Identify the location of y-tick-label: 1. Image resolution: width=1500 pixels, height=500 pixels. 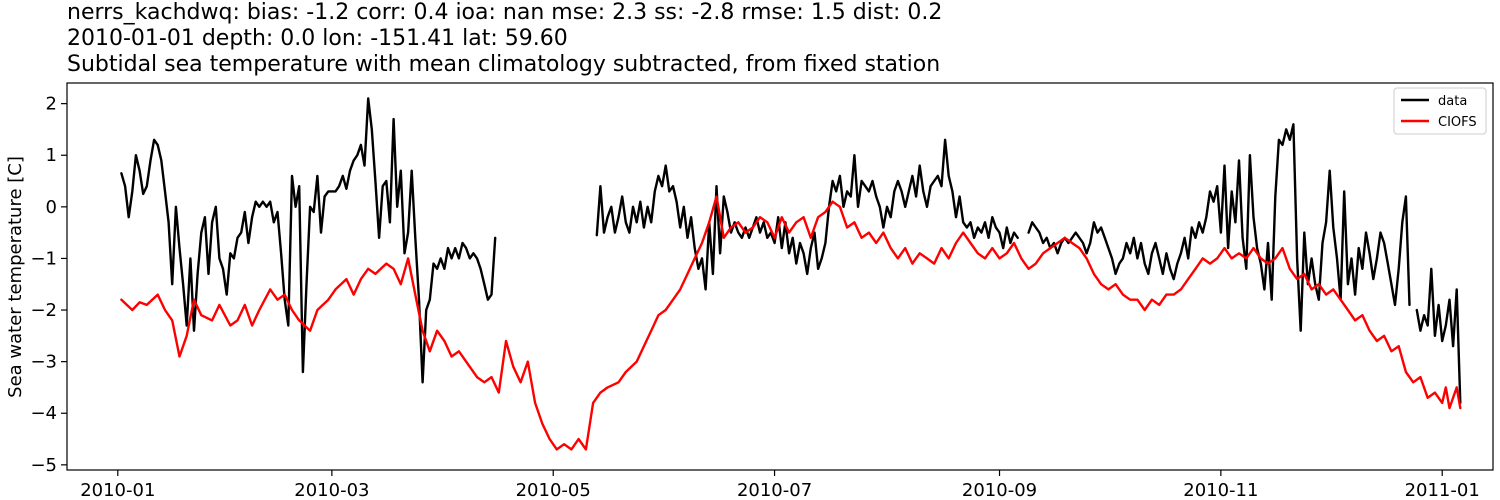
(51, 155).